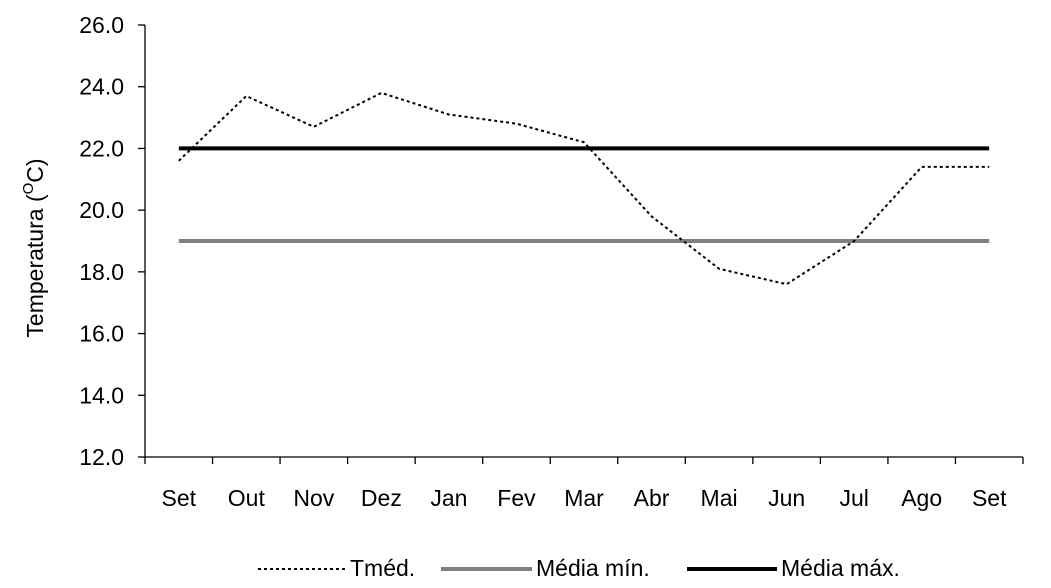 The image size is (1051, 588). What do you see at coordinates (448, 498) in the screenshot?
I see `x-tick-label: Jan` at bounding box center [448, 498].